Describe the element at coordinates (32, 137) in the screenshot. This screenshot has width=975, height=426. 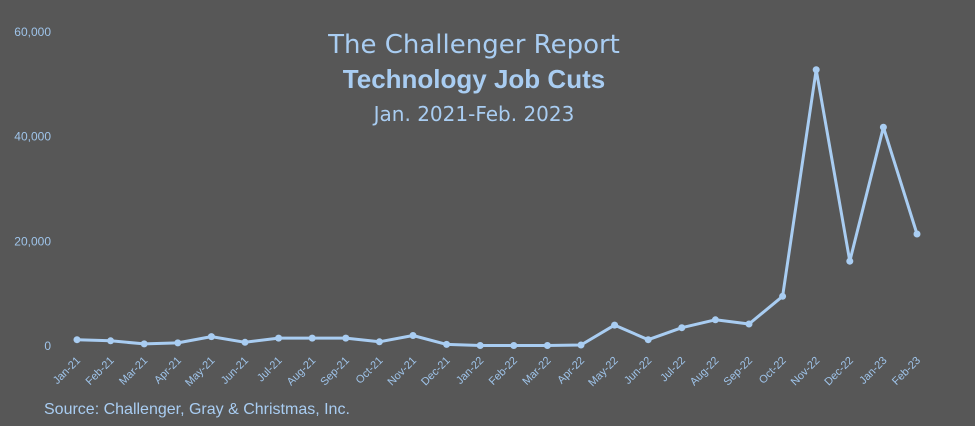
I see `y-tick-label: 40,000` at that location.